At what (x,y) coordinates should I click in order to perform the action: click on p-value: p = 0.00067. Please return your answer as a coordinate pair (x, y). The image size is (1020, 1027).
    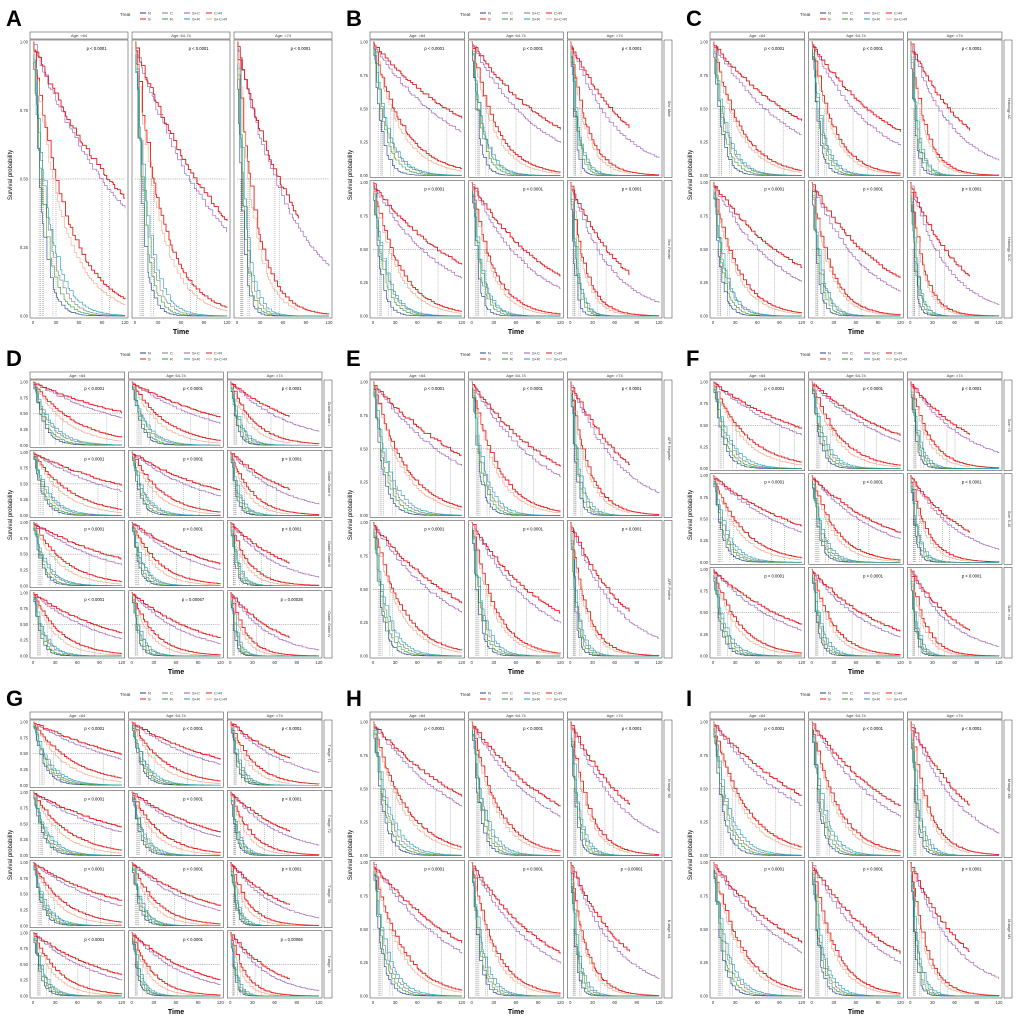
    Looking at the image, I should click on (193, 599).